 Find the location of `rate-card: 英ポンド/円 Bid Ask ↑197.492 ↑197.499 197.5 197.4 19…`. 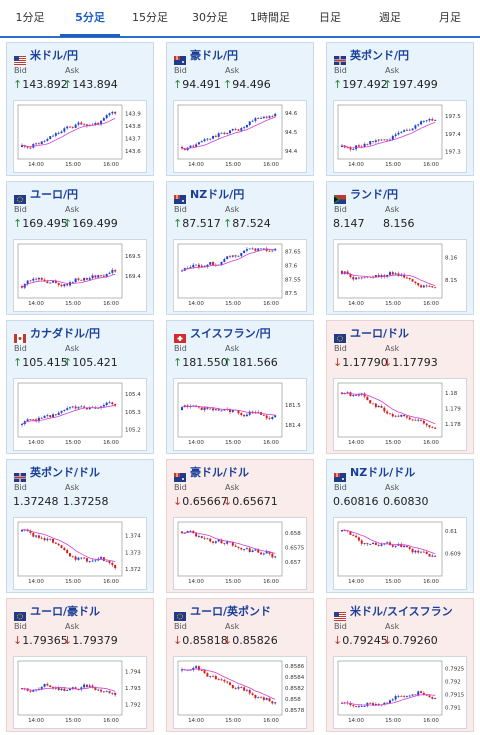

rate-card: 英ポンド/円 Bid Ask ↑197.492 ↑197.499 197.5 197.4 19… is located at coordinates (400, 109).